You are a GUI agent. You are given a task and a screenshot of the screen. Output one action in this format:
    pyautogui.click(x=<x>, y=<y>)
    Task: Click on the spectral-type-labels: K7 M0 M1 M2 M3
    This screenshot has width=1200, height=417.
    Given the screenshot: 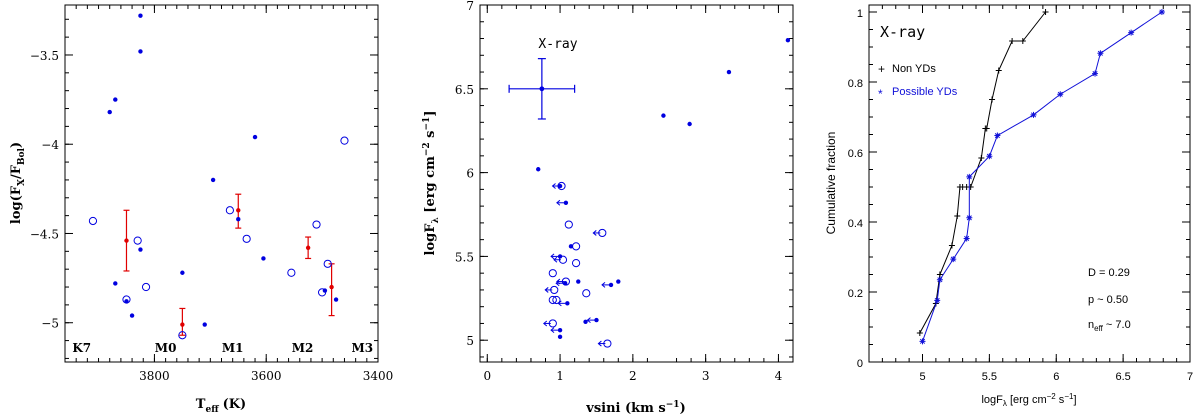 What is the action you would take?
    pyautogui.click(x=222, y=348)
    